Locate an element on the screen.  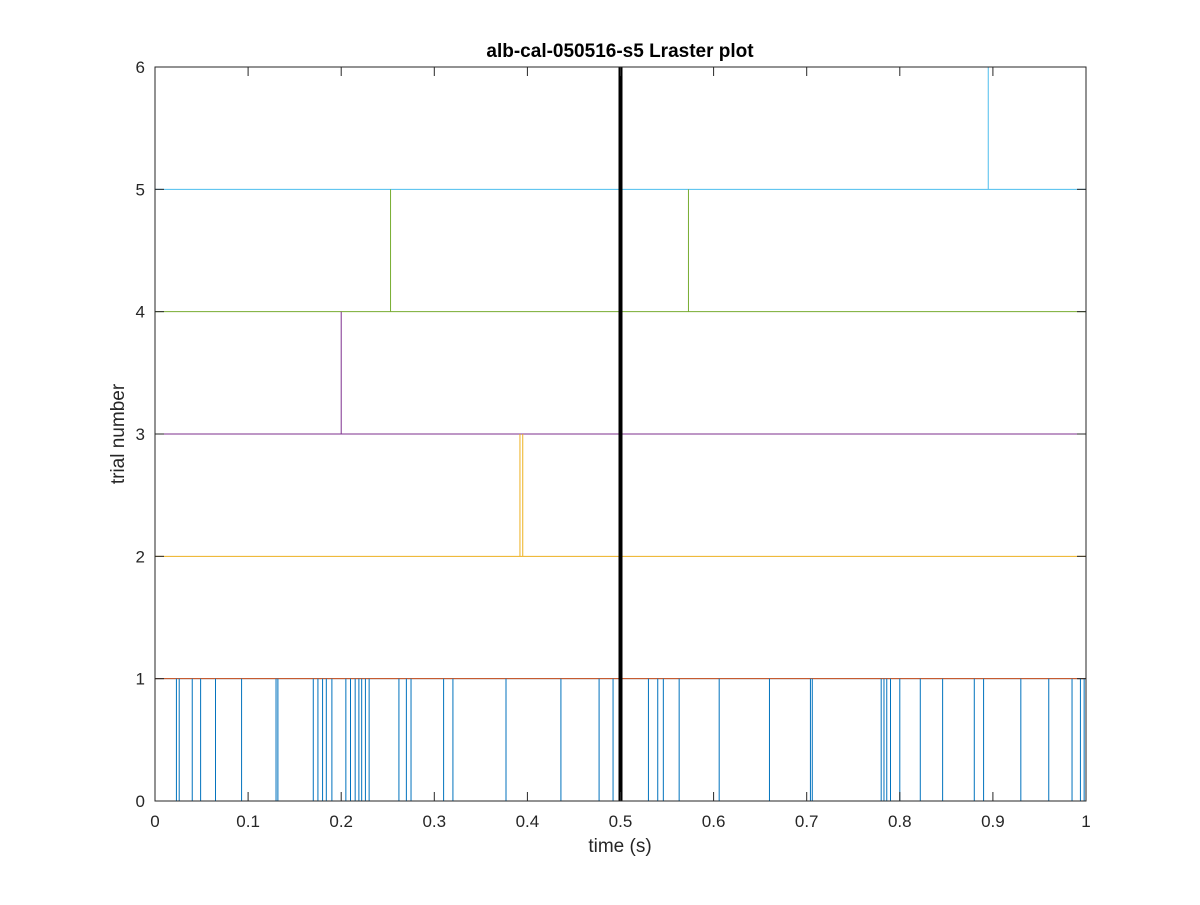
y-tick-label: 0 is located at coordinates (140, 801).